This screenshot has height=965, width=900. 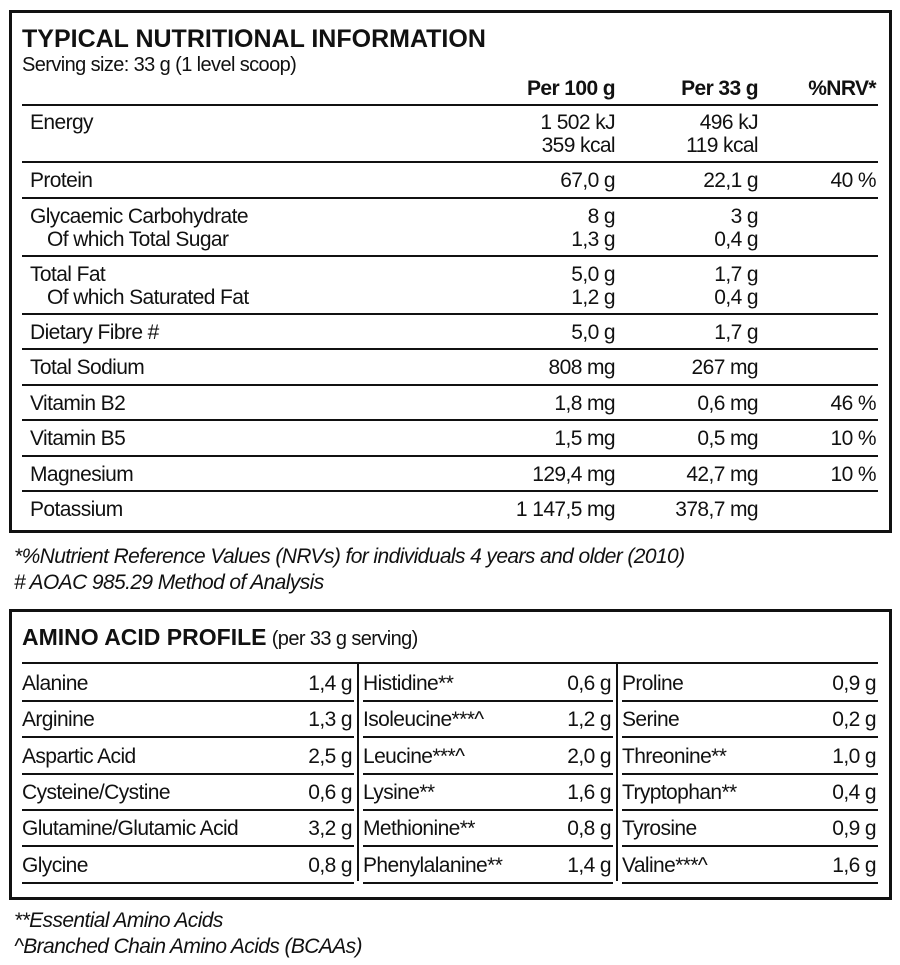 I want to click on amino-name: Methionine**, so click(x=419, y=829).